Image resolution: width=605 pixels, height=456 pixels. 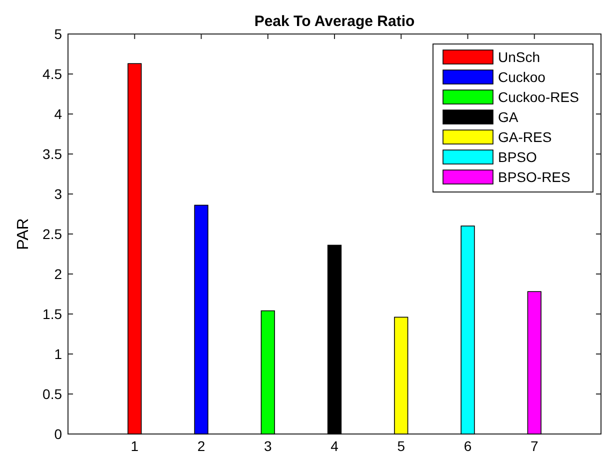 What do you see at coordinates (58, 194) in the screenshot?
I see `y-tick-label: 3` at bounding box center [58, 194].